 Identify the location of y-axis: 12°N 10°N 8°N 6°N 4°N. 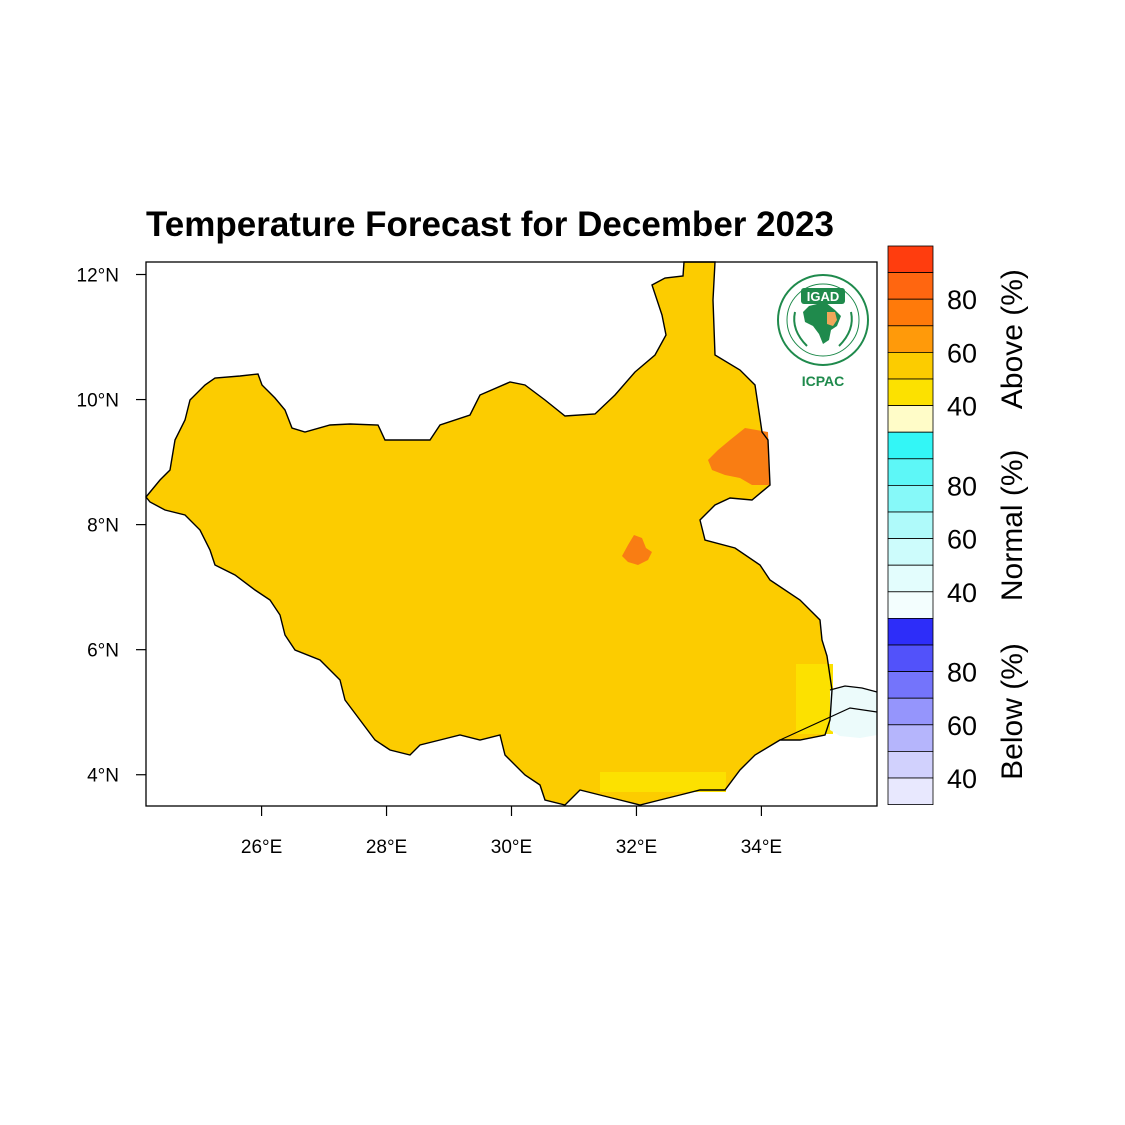
(111, 526).